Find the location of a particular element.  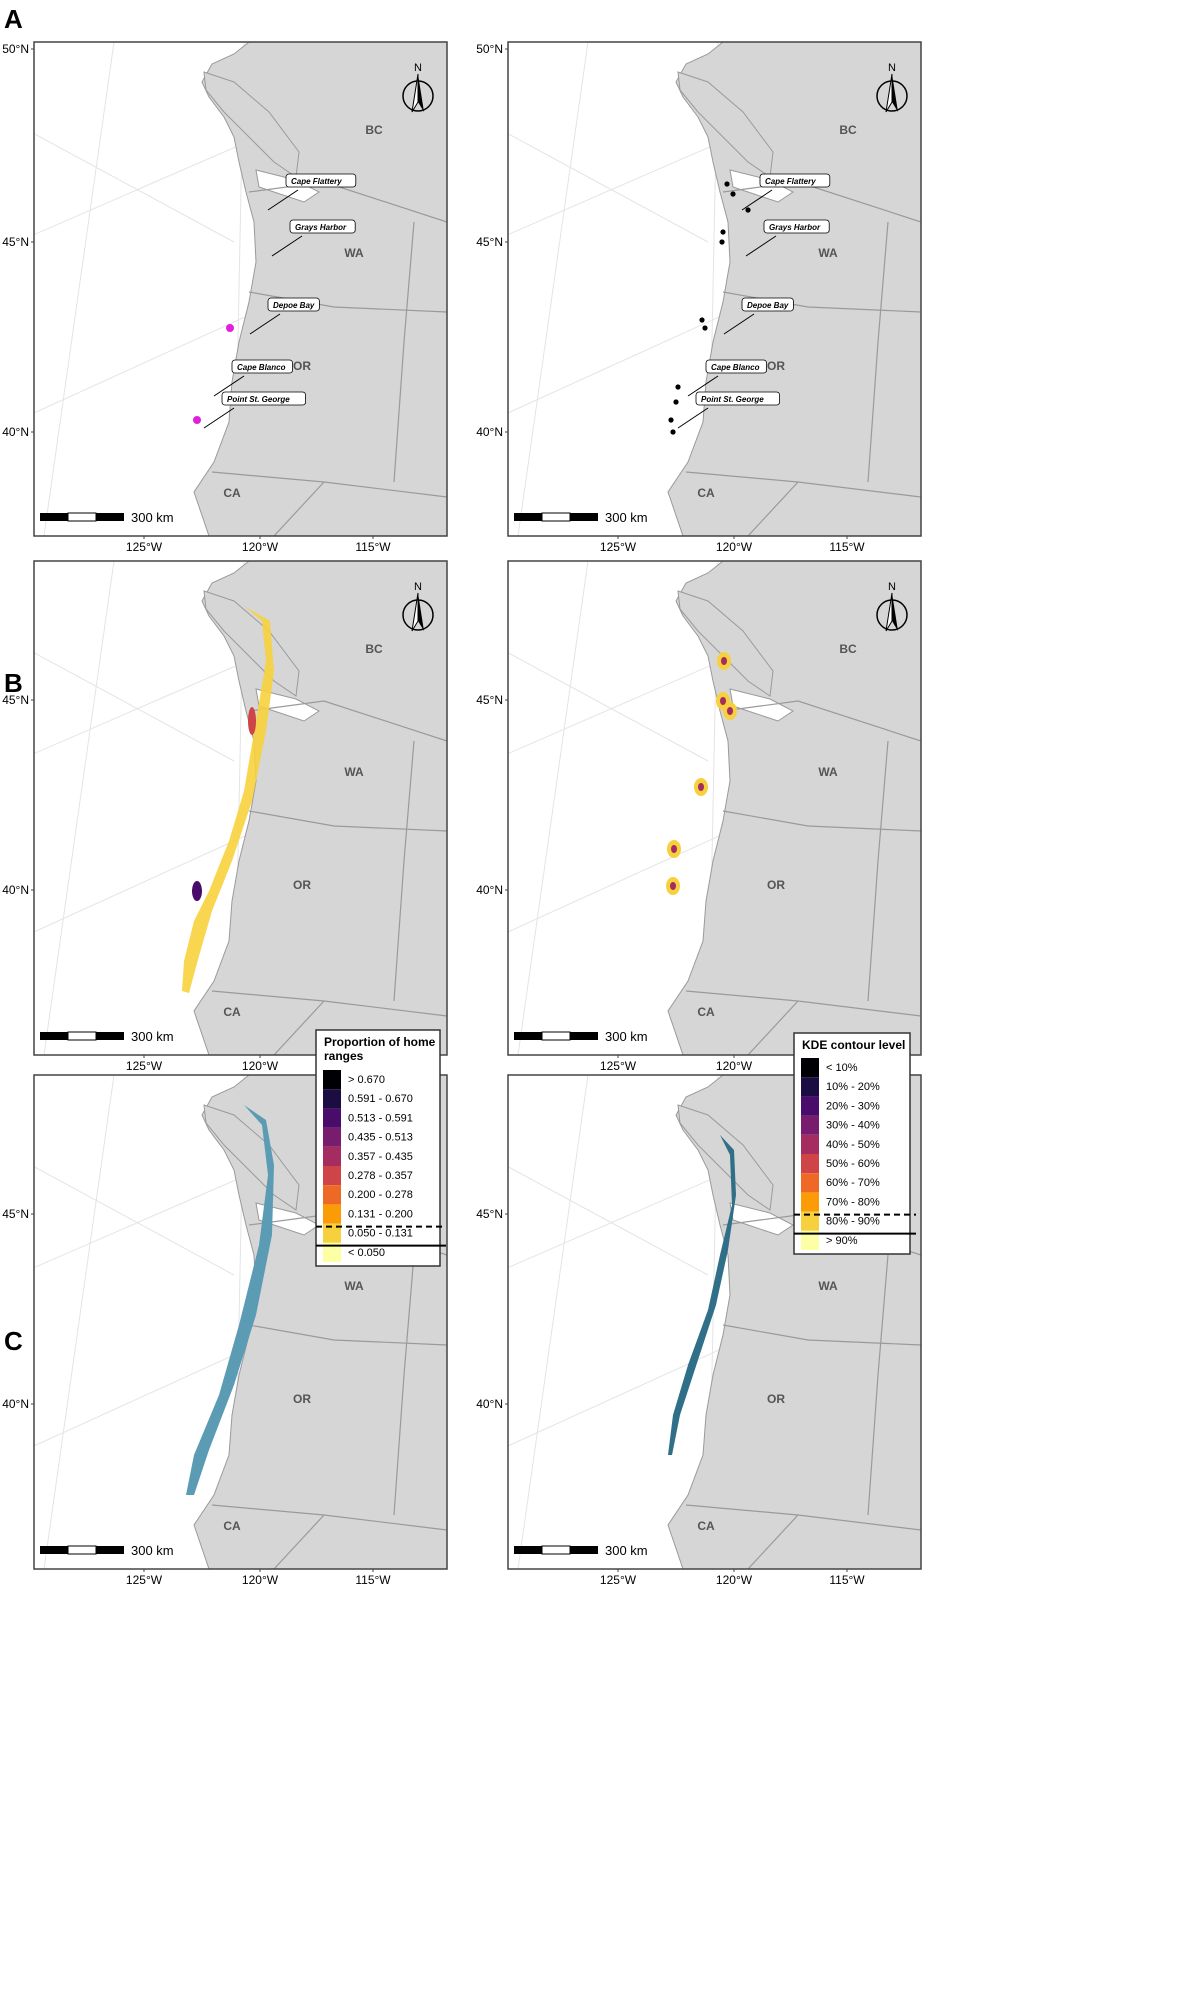

home-range-band is located at coordinates (228, 799).